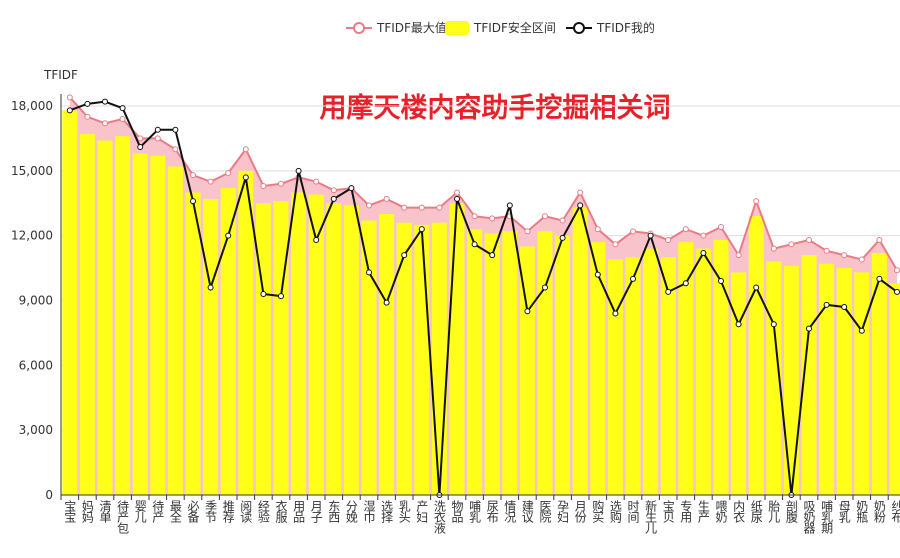 This screenshot has height=558, width=900. I want to click on x-tick-label: 喂奶, so click(721, 511).